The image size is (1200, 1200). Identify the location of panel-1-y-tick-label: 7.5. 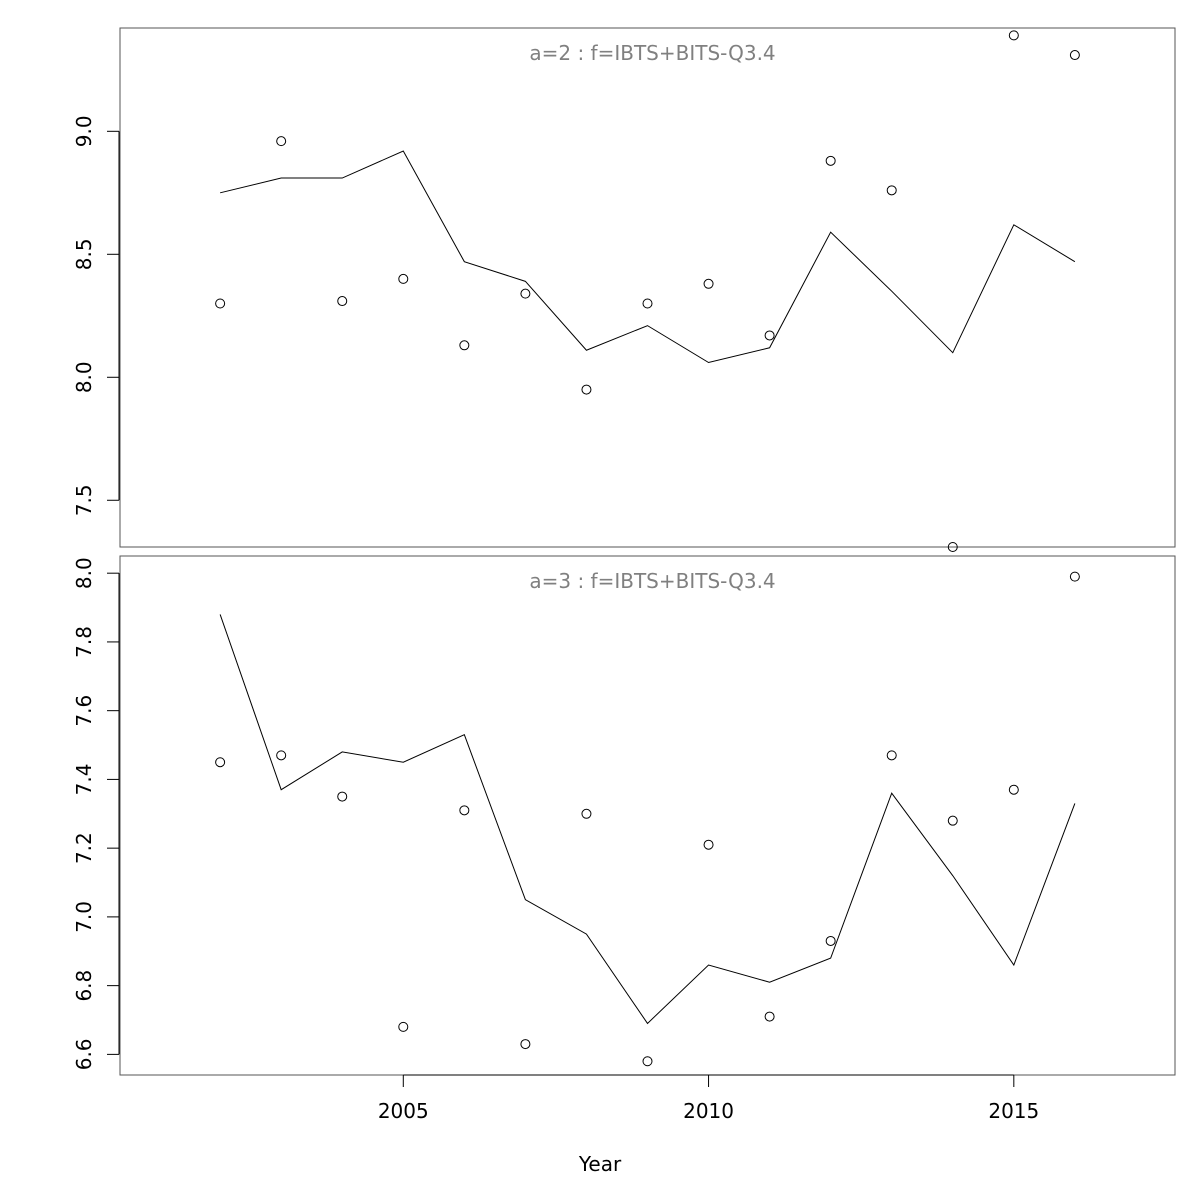
(84, 500).